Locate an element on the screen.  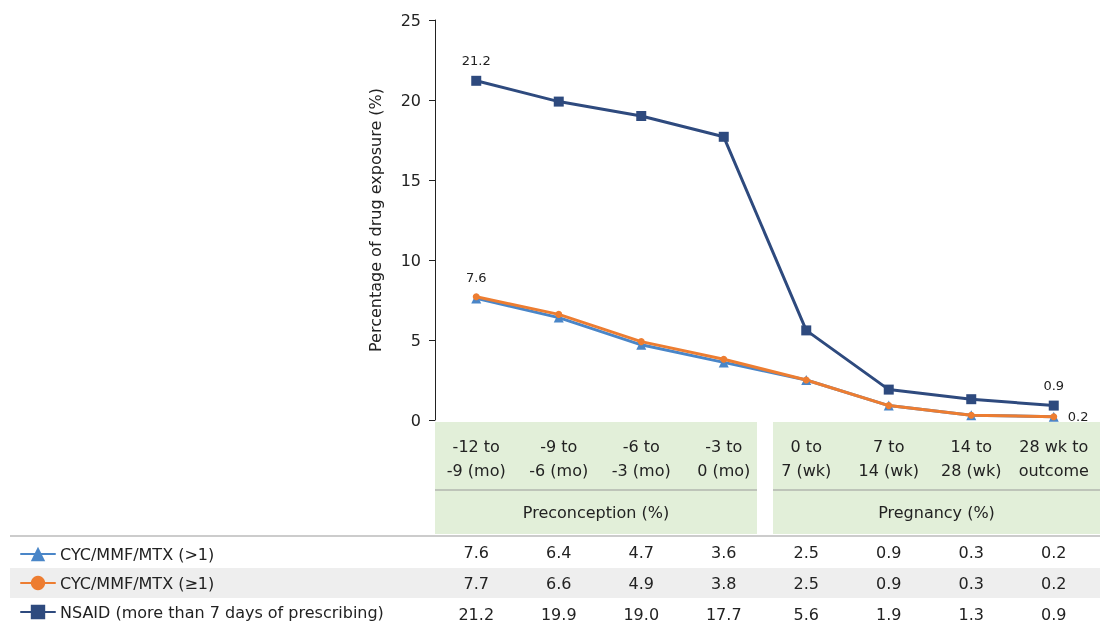
data-label: 3.8 is located at coordinates (724, 583).